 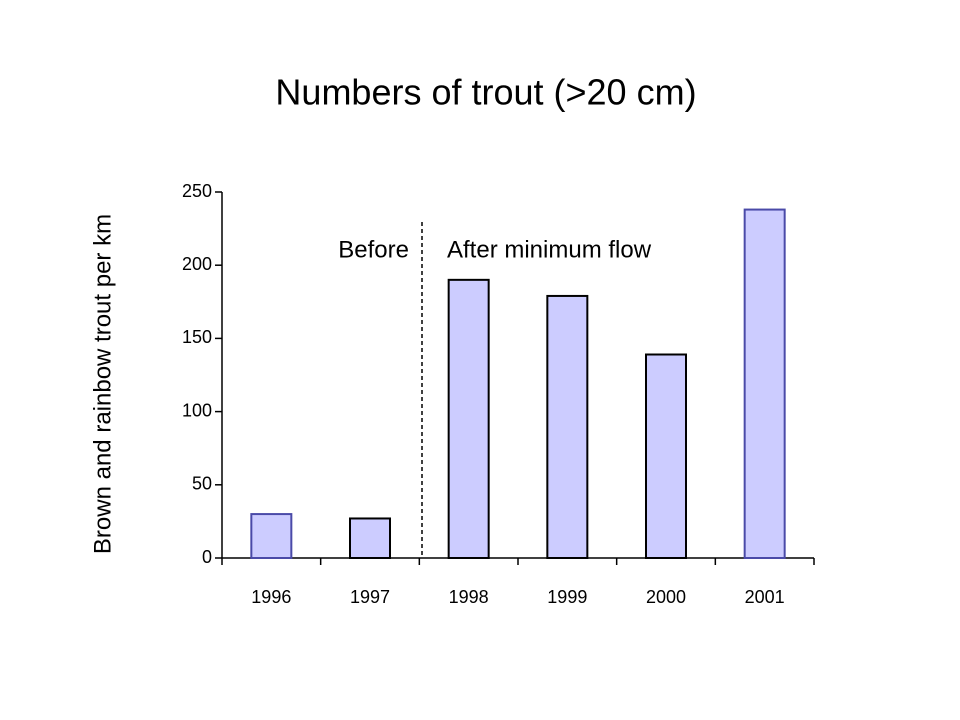 I want to click on y-tick-label: 150, so click(x=197, y=337).